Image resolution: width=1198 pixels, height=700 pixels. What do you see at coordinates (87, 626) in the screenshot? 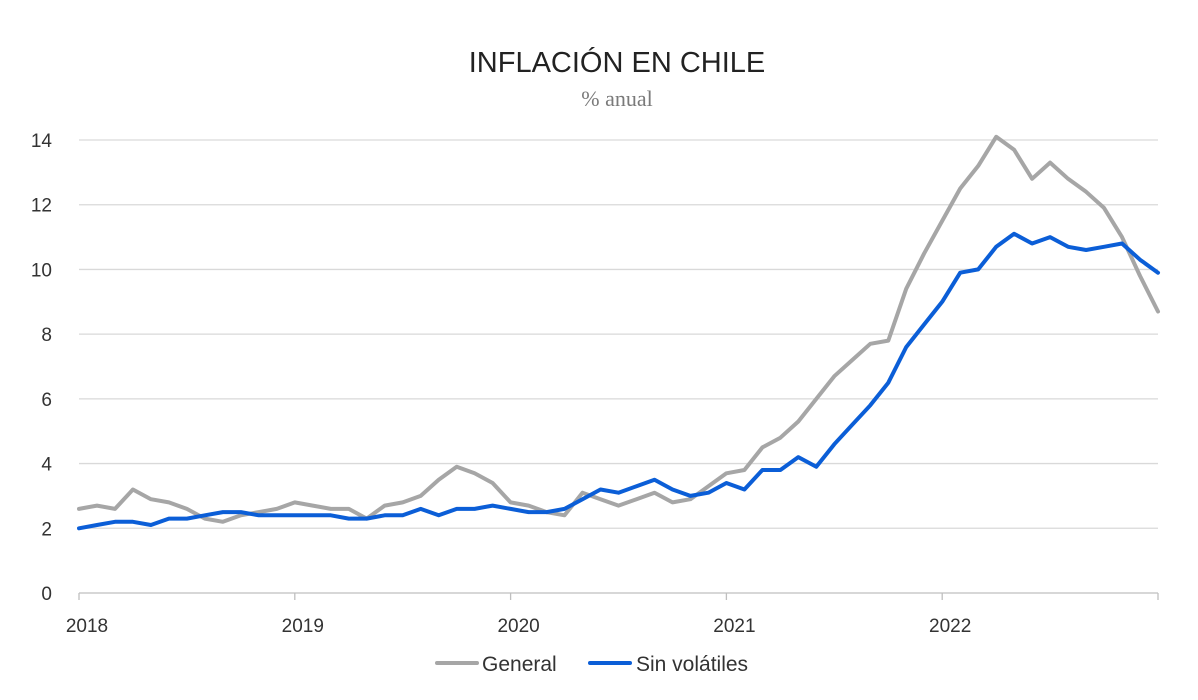
I see `x-tick-label: 2018` at bounding box center [87, 626].